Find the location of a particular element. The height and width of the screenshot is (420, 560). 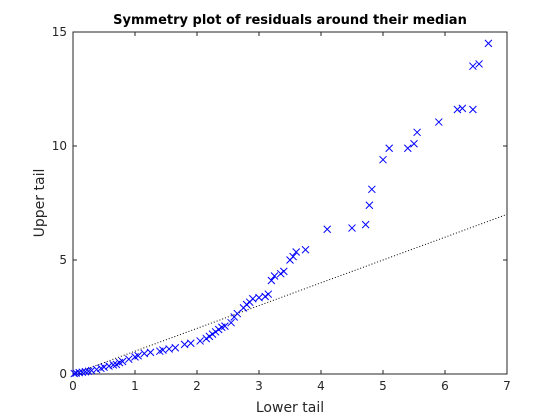

x-tick-label: 0 is located at coordinates (73, 386).